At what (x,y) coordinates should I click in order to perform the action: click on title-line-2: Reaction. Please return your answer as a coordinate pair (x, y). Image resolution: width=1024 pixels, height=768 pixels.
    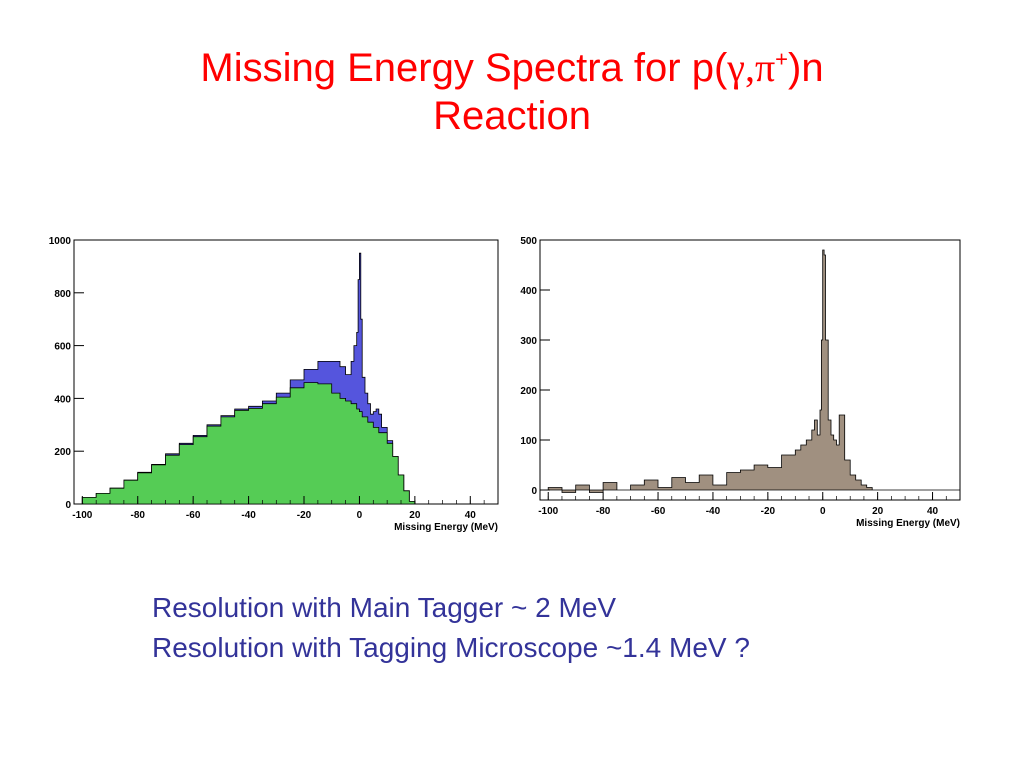
    Looking at the image, I should click on (512, 116).